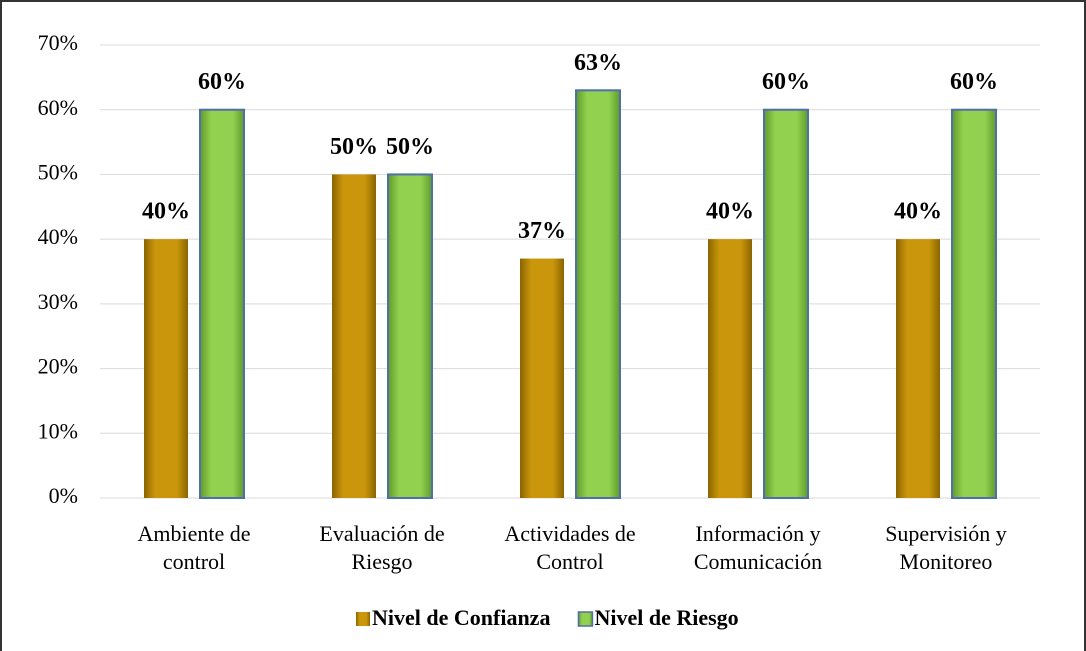 This screenshot has height=651, width=1086. What do you see at coordinates (381, 533) in the screenshot?
I see `x-tick-label: Evaluación de` at bounding box center [381, 533].